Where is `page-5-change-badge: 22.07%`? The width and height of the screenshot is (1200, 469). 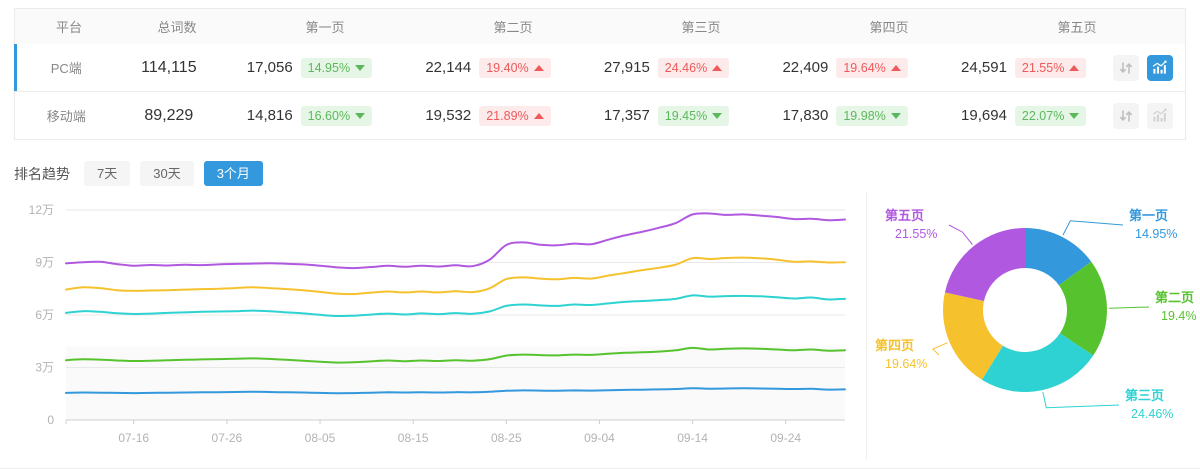 page-5-change-badge: 22.07% is located at coordinates (1050, 115).